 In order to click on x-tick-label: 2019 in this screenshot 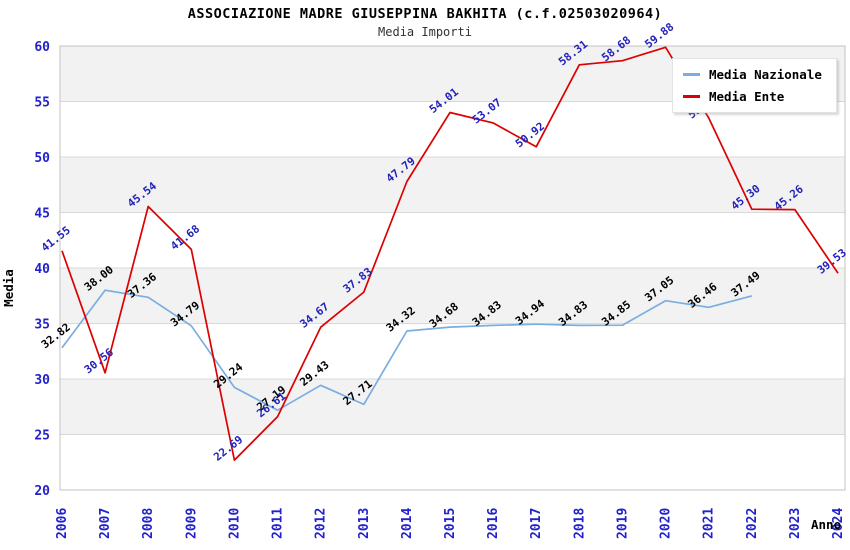, I will do `click(622, 523)`.